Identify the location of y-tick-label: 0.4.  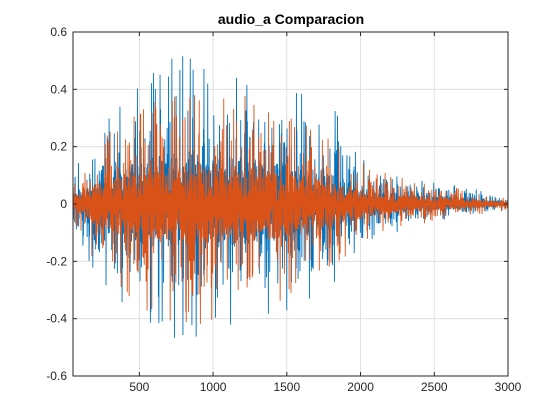
(58, 89).